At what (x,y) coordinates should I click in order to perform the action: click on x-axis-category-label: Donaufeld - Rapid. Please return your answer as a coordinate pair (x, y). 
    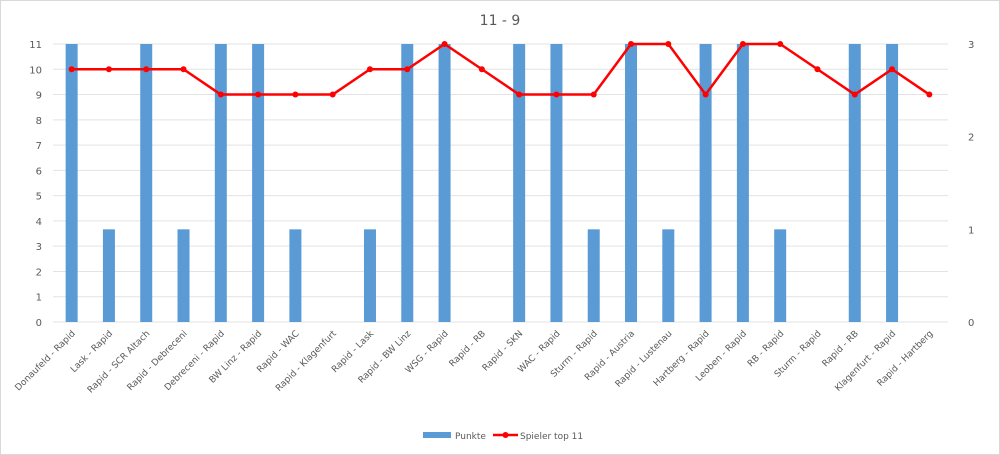
    Looking at the image, I should click on (46, 361).